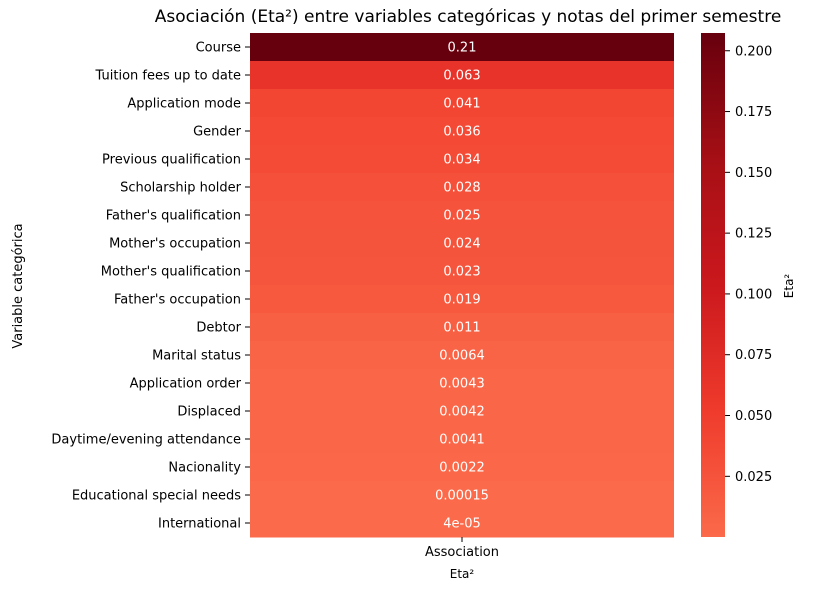  I want to click on y-tick-label: International, so click(199, 524).